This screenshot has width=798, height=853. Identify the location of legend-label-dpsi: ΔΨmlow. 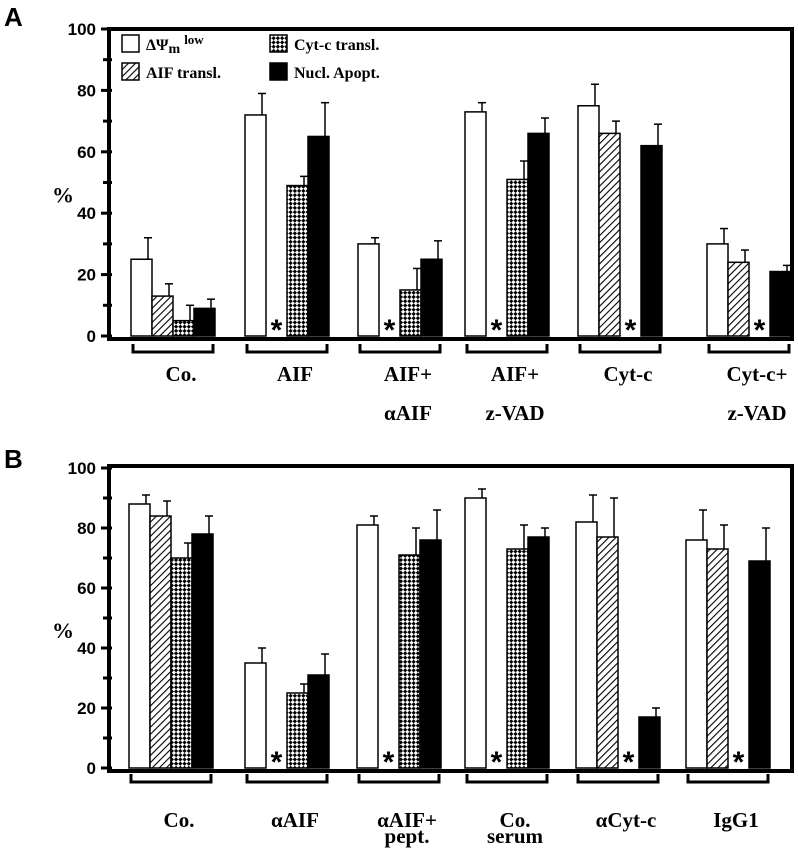
(175, 44).